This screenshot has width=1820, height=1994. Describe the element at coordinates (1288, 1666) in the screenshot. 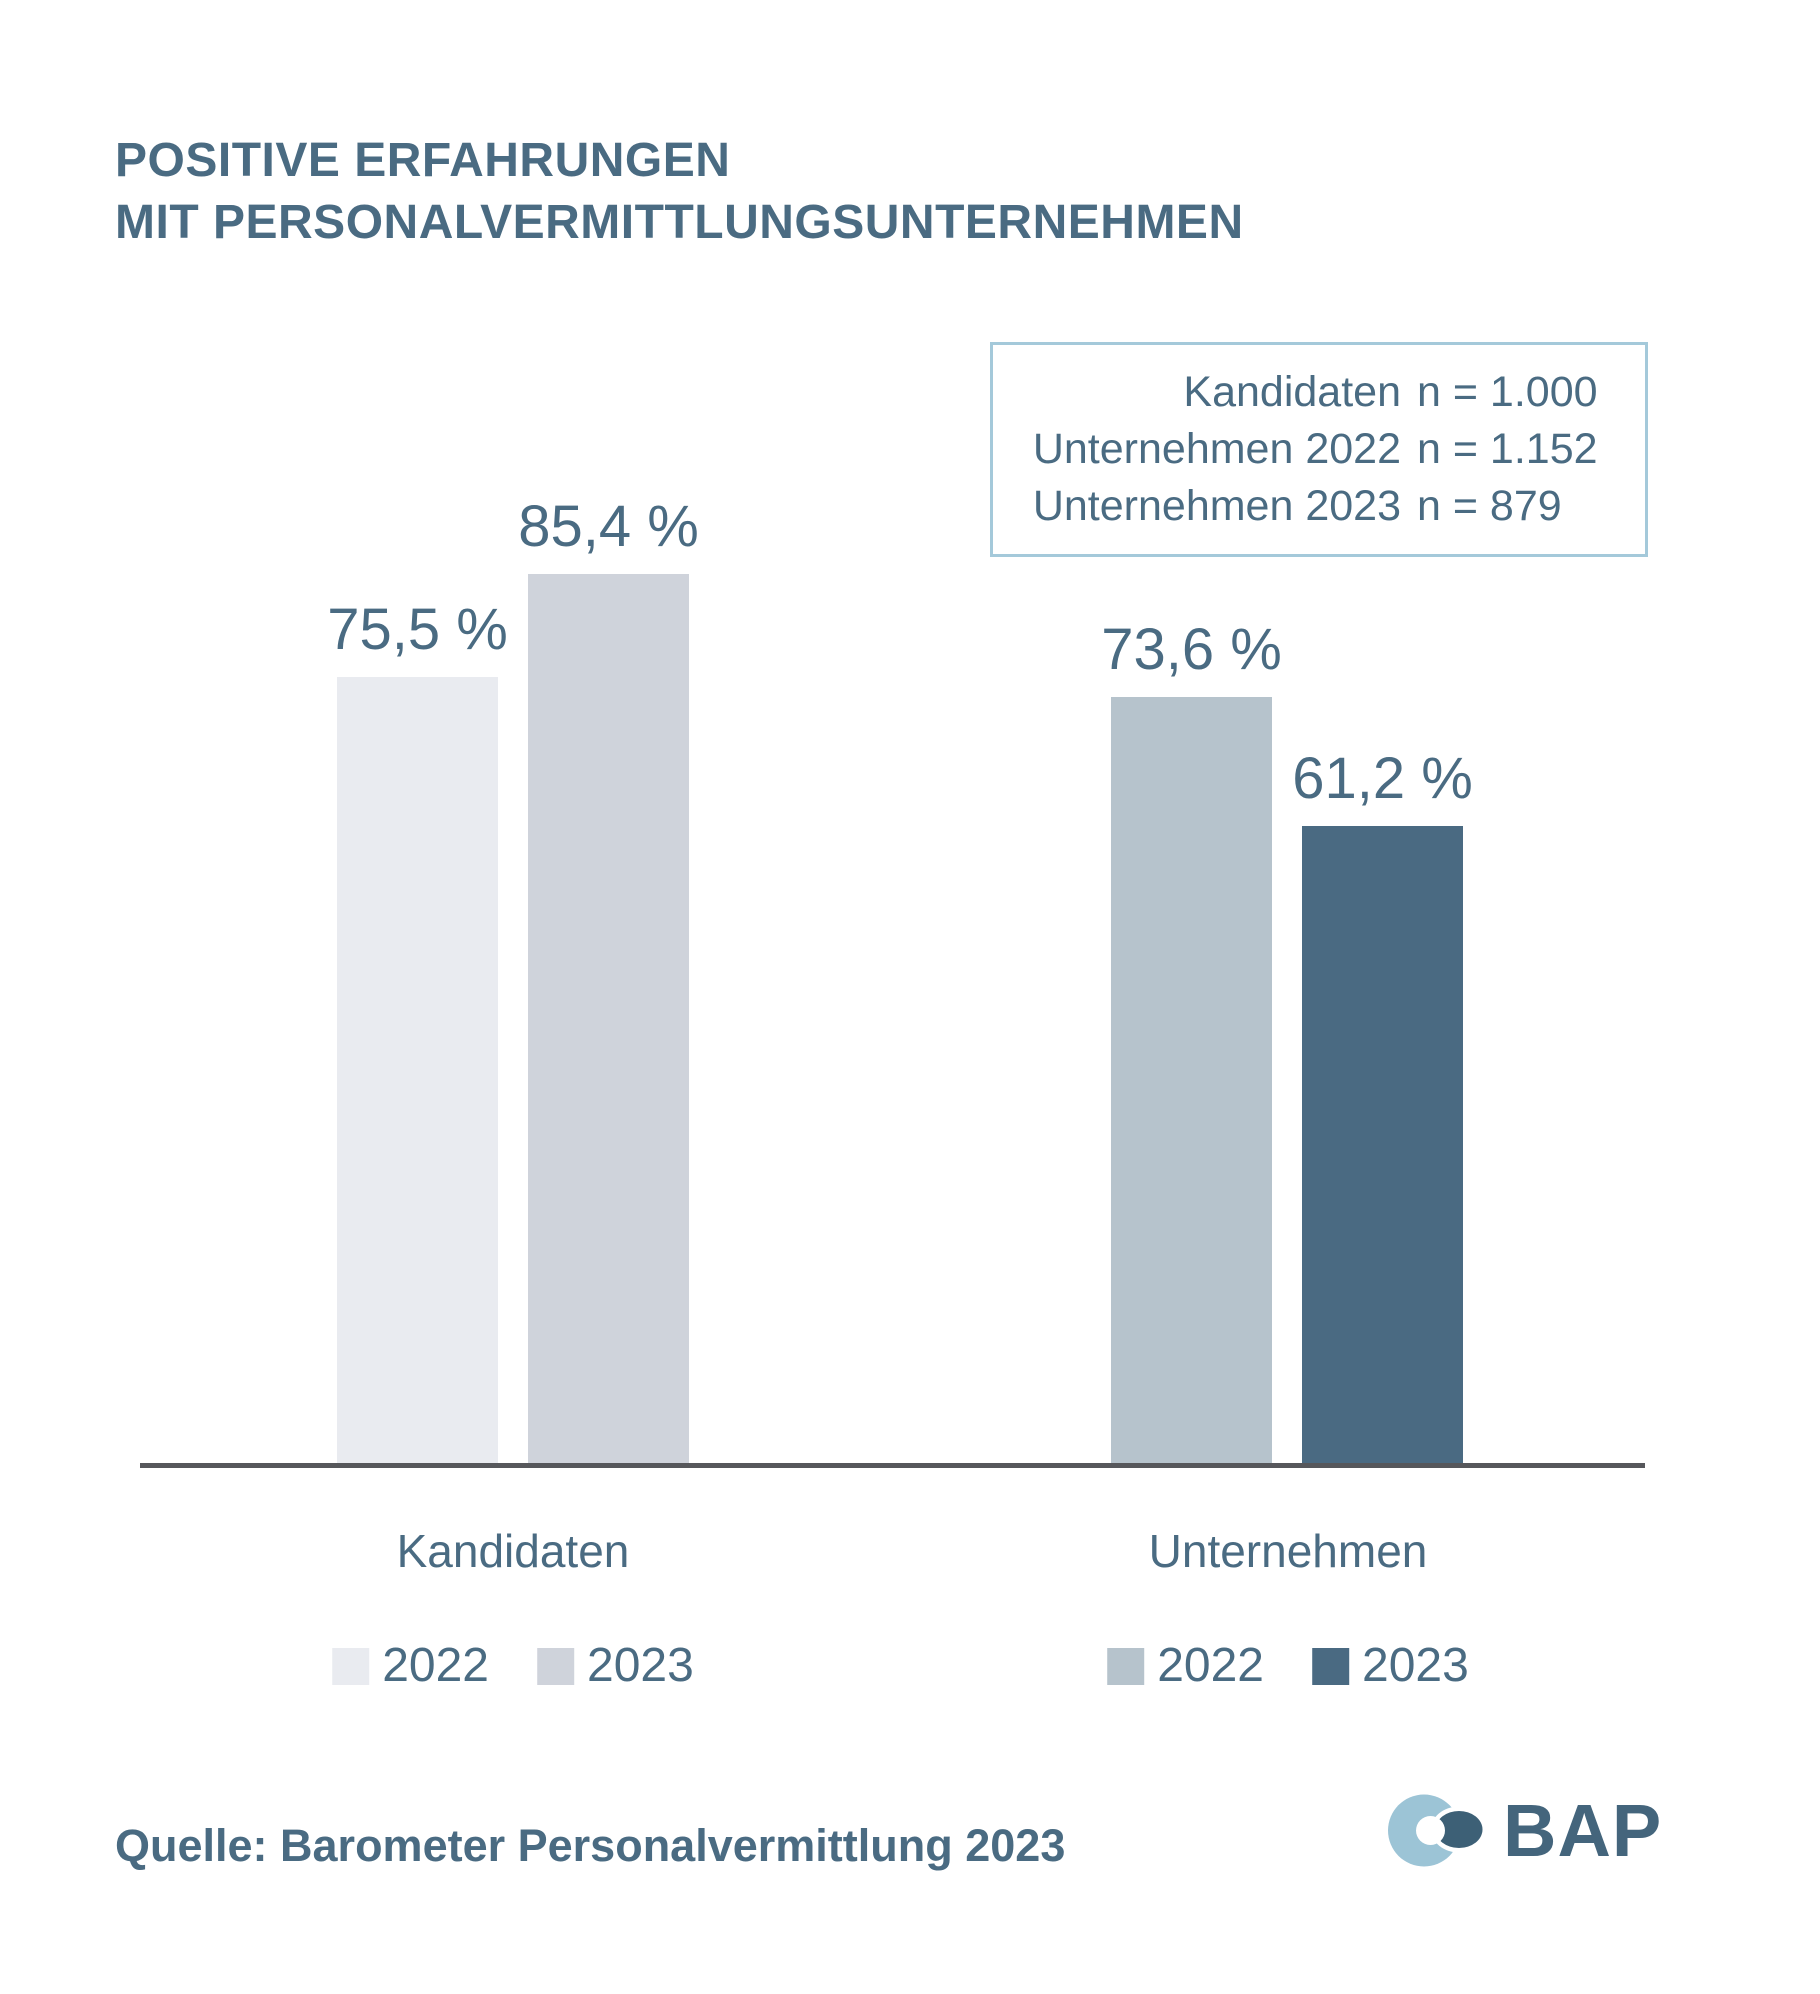

I see `legend-unternehmen: 2022 2023` at that location.